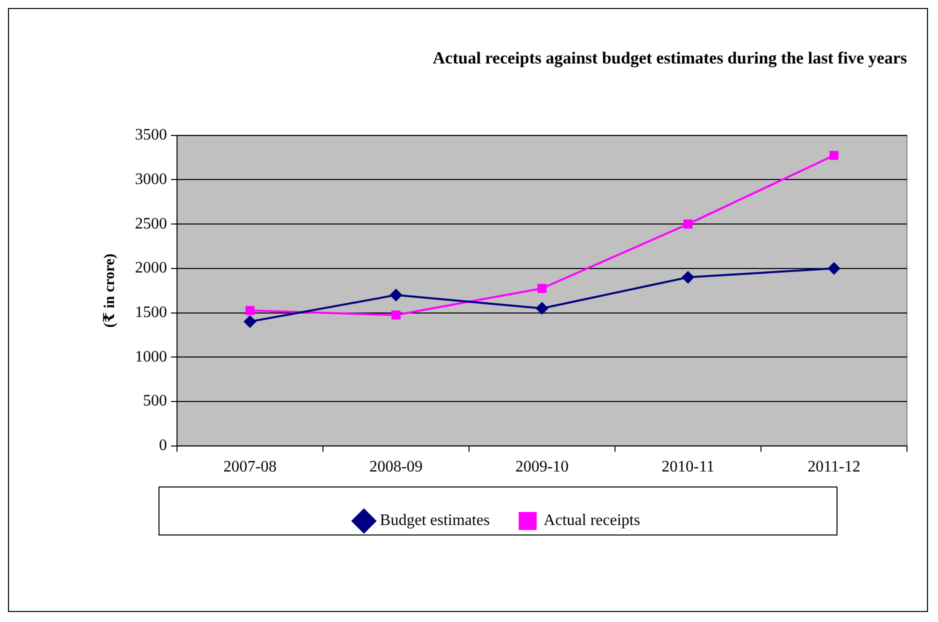 The width and height of the screenshot is (938, 622). I want to click on legend-label: Budget estimates, so click(435, 521).